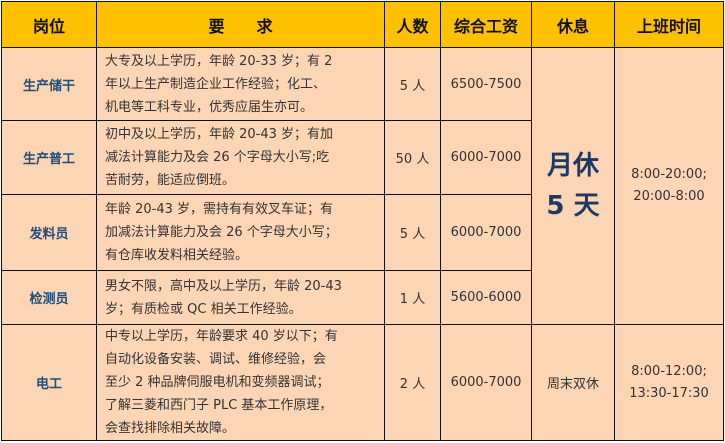 This screenshot has width=725, height=443. Describe the element at coordinates (572, 166) in the screenshot. I see `rest-line: 月休` at that location.